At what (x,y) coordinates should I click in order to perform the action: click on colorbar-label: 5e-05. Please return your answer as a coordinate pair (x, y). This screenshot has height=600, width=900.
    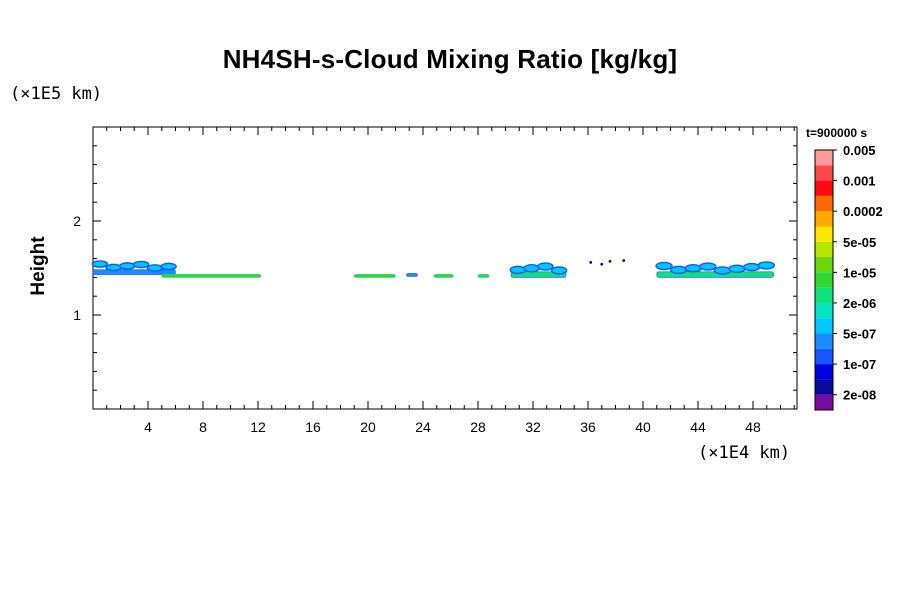
    Looking at the image, I should click on (859, 242).